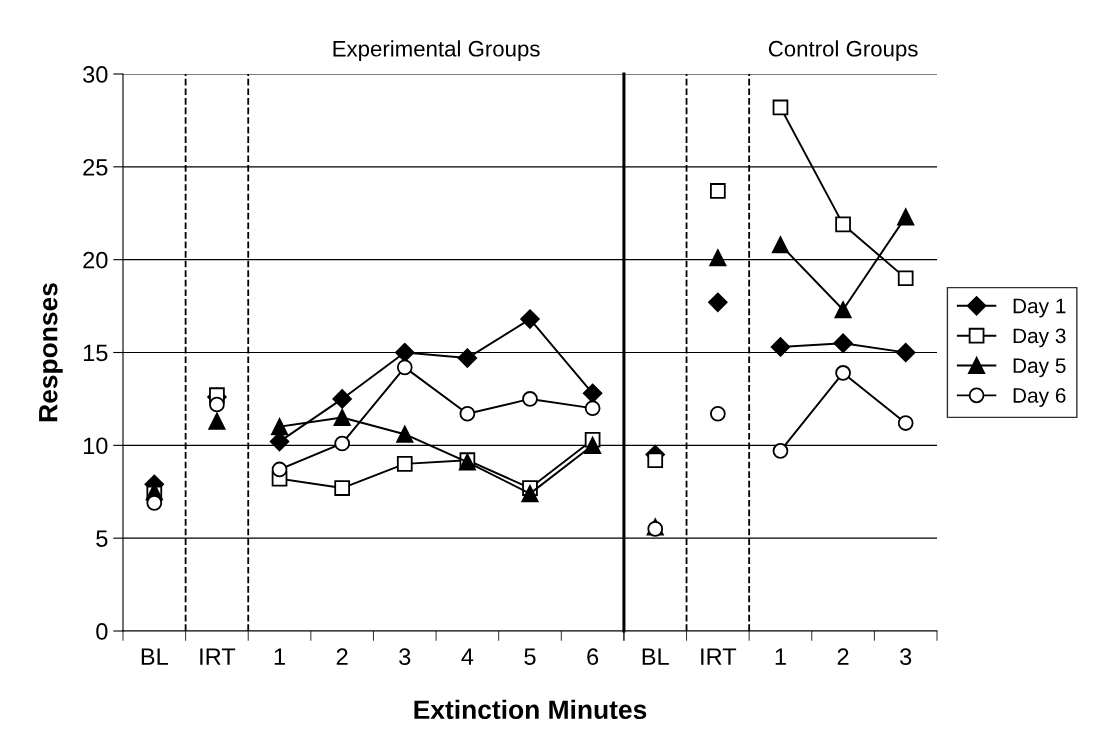 This screenshot has height=751, width=1102. I want to click on y-tick-label: 30, so click(95, 74).